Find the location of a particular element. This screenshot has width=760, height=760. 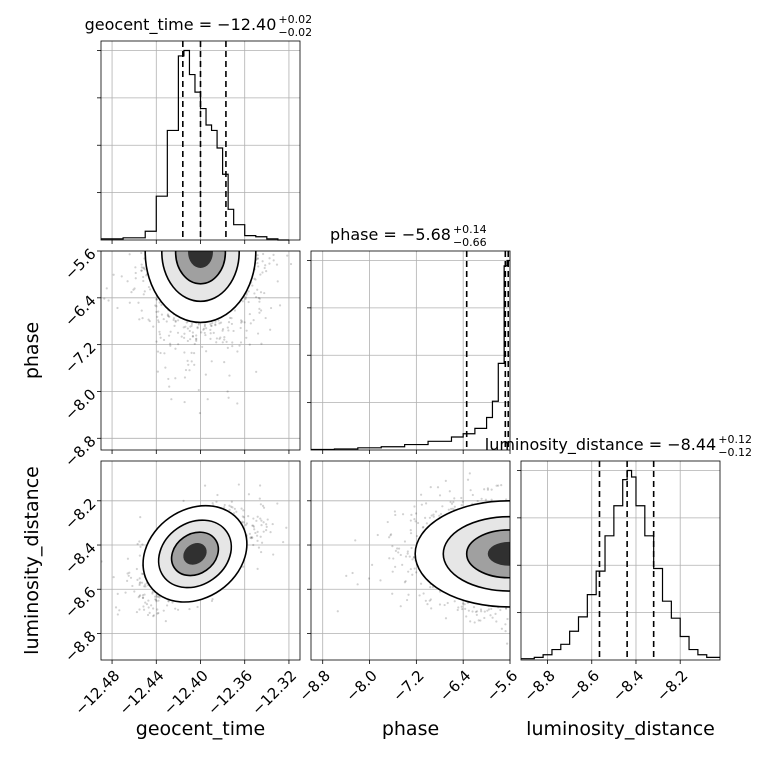

panel-title-sub: −0.12 is located at coordinates (735, 452).